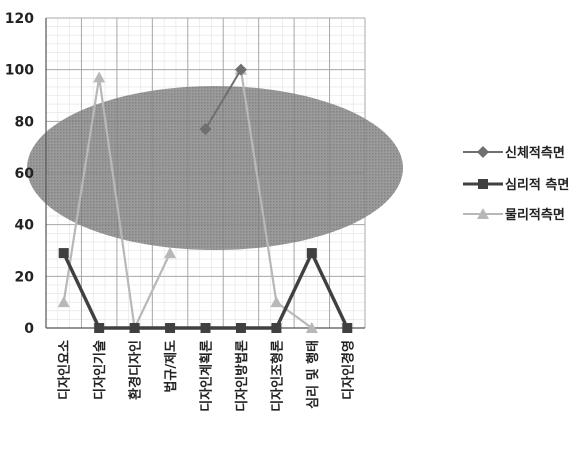 This screenshot has height=450, width=585. Describe the element at coordinates (65, 370) in the screenshot. I see `x-tick-label: 디자인요소` at that location.